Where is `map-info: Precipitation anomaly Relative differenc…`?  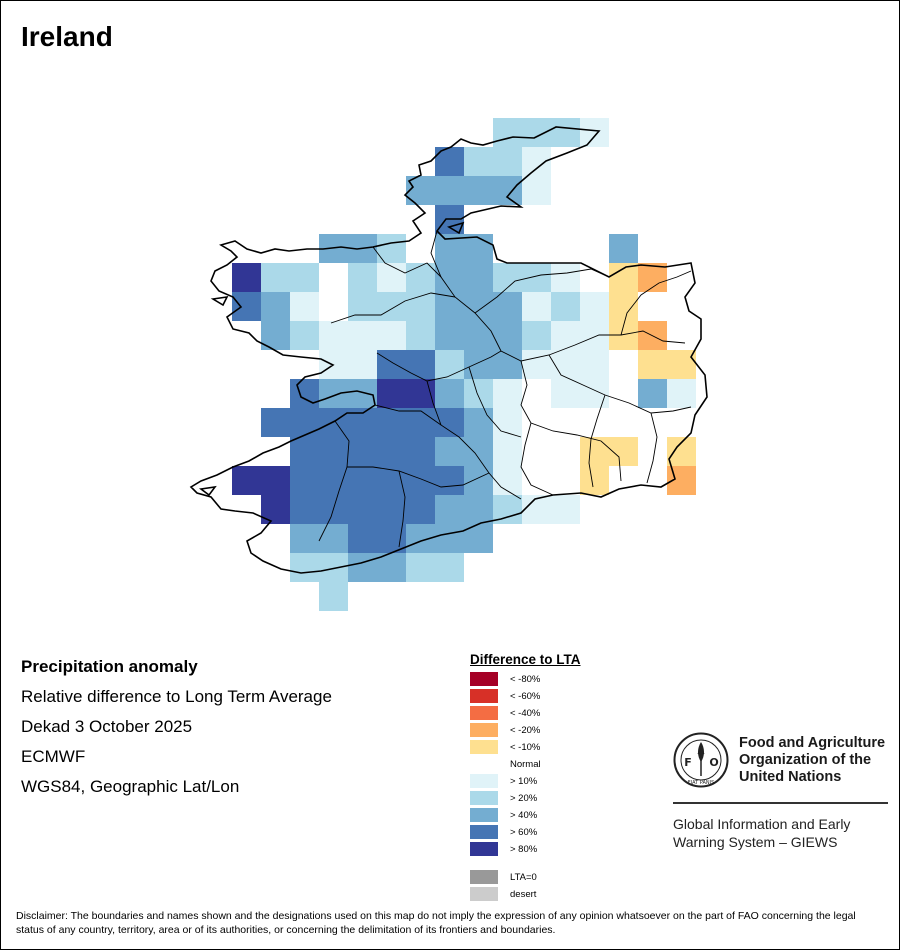
map-info: Precipitation anomaly Relative differenc… is located at coordinates (176, 731).